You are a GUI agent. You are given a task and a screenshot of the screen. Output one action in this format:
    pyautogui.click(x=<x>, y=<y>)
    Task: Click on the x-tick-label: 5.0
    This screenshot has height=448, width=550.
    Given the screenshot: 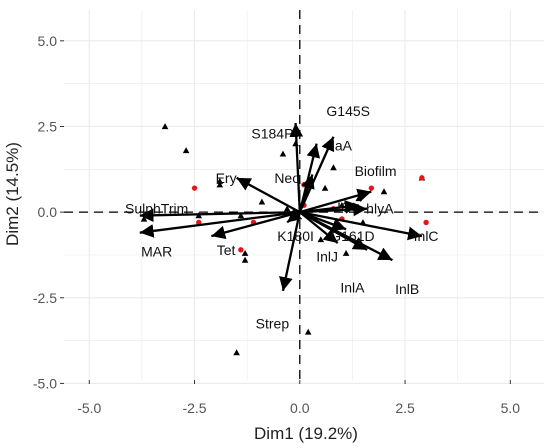 What is the action you would take?
    pyautogui.click(x=511, y=408)
    